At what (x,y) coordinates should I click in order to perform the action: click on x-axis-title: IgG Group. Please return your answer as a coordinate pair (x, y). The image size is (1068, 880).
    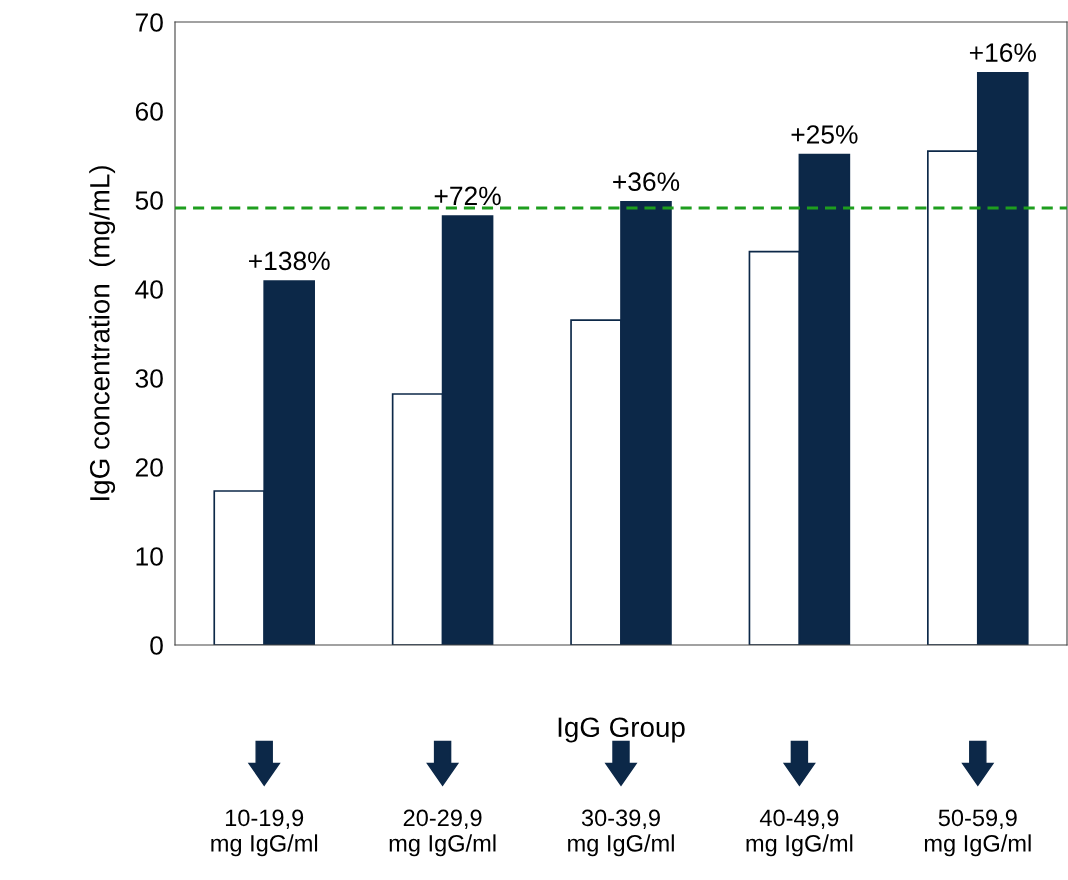
    Looking at the image, I should click on (621, 730).